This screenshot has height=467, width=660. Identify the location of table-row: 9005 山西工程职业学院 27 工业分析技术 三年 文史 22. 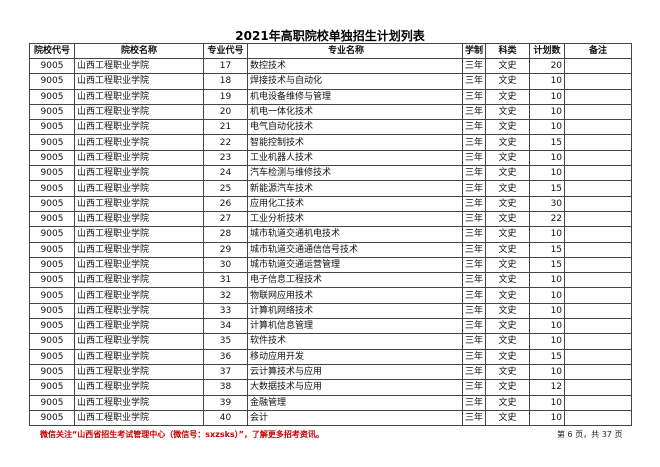
(331, 219).